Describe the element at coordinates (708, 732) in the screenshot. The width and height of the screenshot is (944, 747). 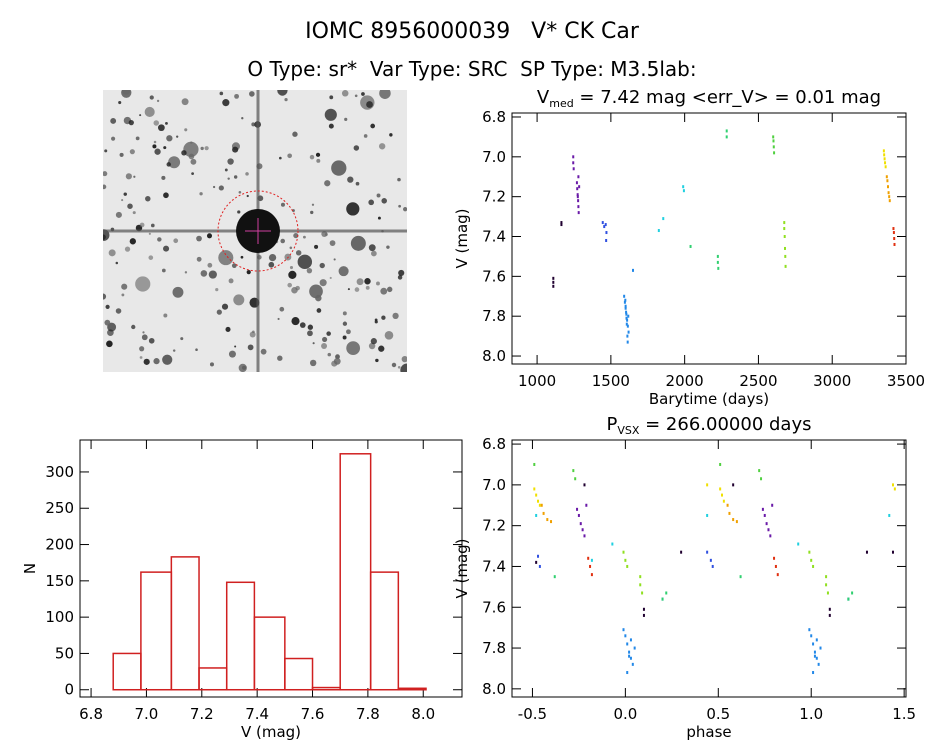
I see `x-axis-label: phase` at that location.